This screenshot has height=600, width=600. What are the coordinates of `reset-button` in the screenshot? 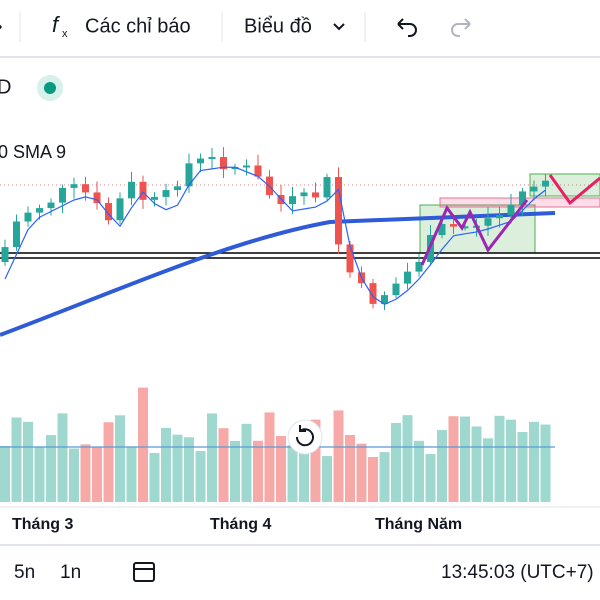 It's located at (305, 437).